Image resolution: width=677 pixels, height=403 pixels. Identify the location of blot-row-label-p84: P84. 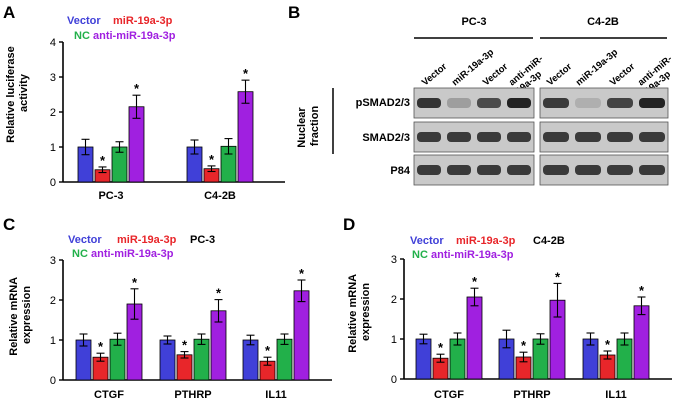
(400, 171).